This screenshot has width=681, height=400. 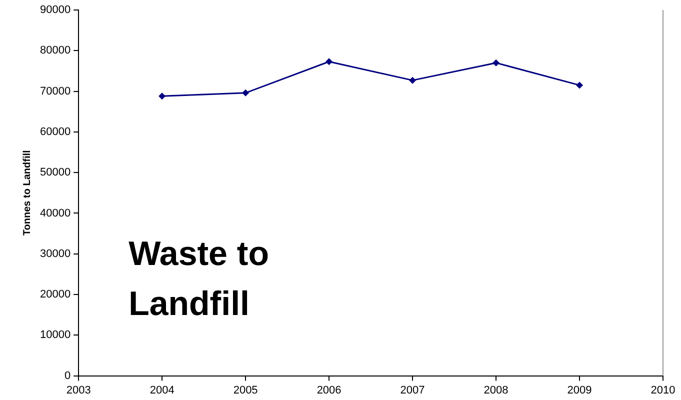 What do you see at coordinates (55, 294) in the screenshot?
I see `y-tick-label: 20000` at bounding box center [55, 294].